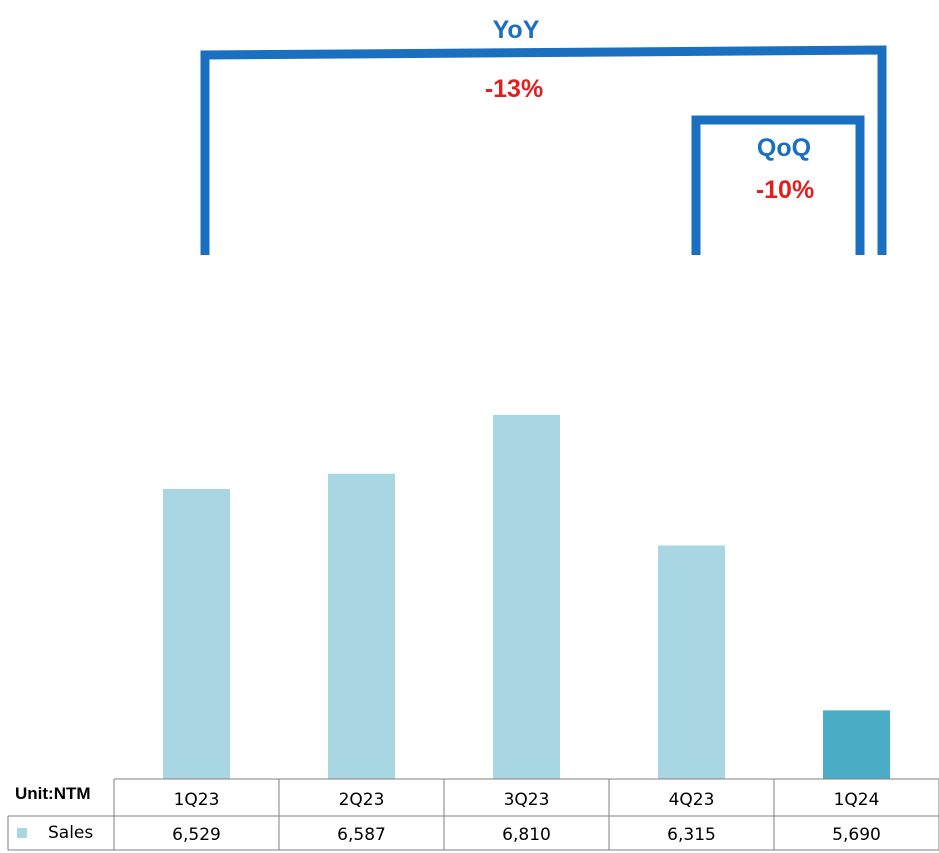  I want to click on category-label: 1Q23, so click(197, 800).